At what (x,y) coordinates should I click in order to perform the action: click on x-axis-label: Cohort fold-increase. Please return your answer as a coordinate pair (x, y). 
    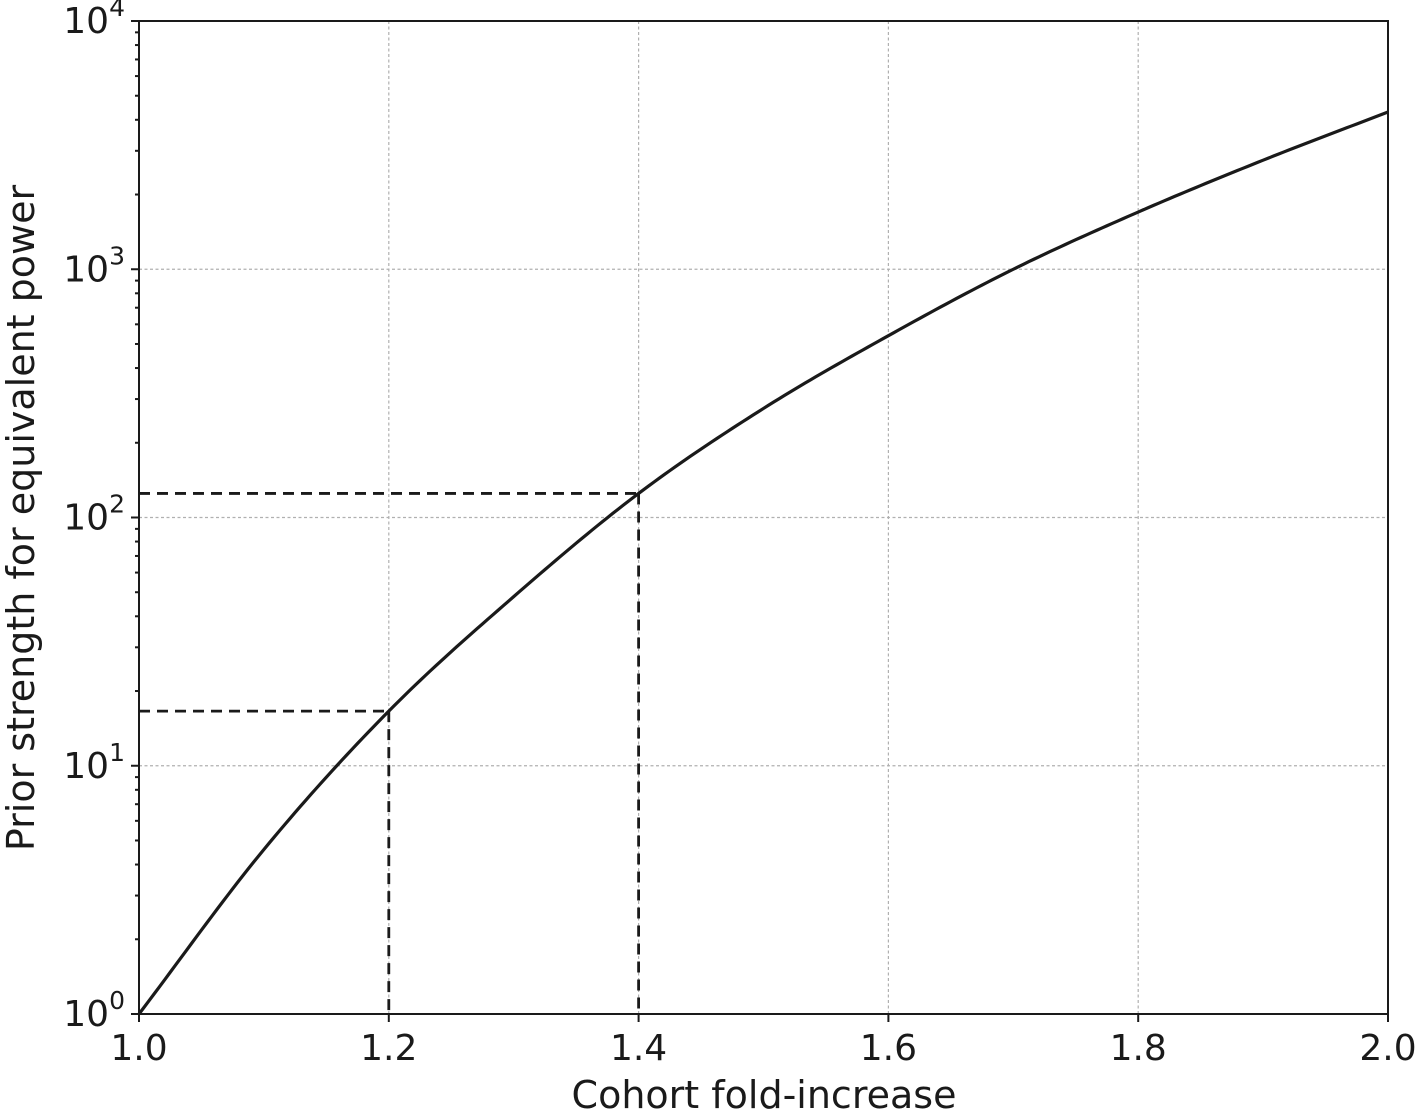
    Looking at the image, I should click on (764, 1093).